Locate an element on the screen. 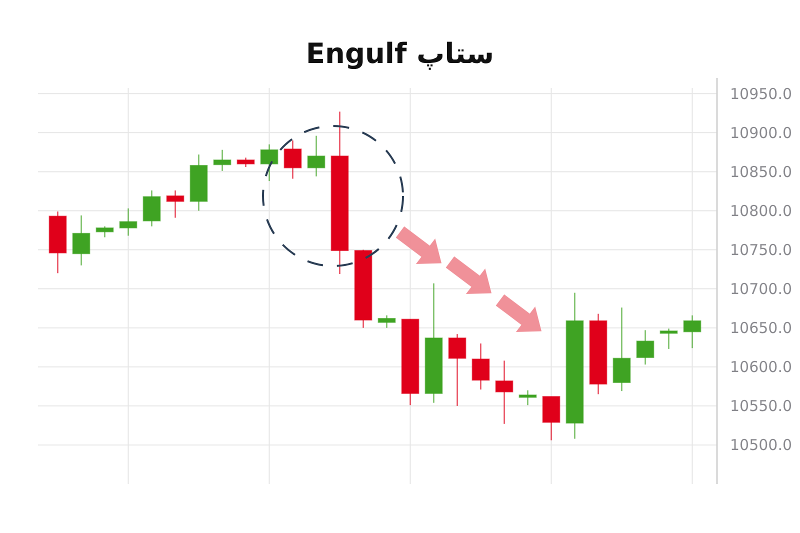  y-tick-label: 10650.0 is located at coordinates (761, 328).